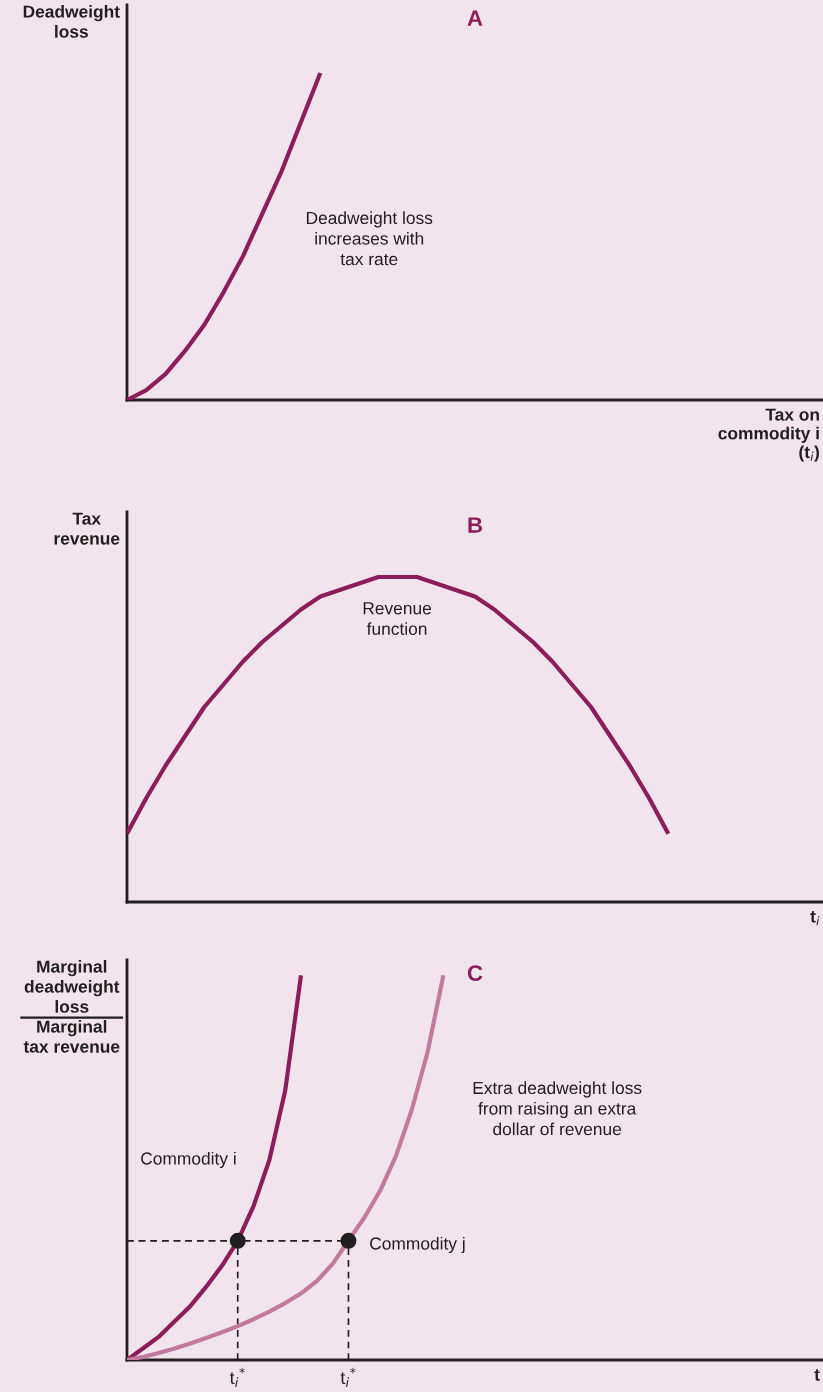 The height and width of the screenshot is (1392, 823). What do you see at coordinates (557, 1108) in the screenshot?
I see `annotation: Extra deadweight loss from raising an extra dollar of revenue` at bounding box center [557, 1108].